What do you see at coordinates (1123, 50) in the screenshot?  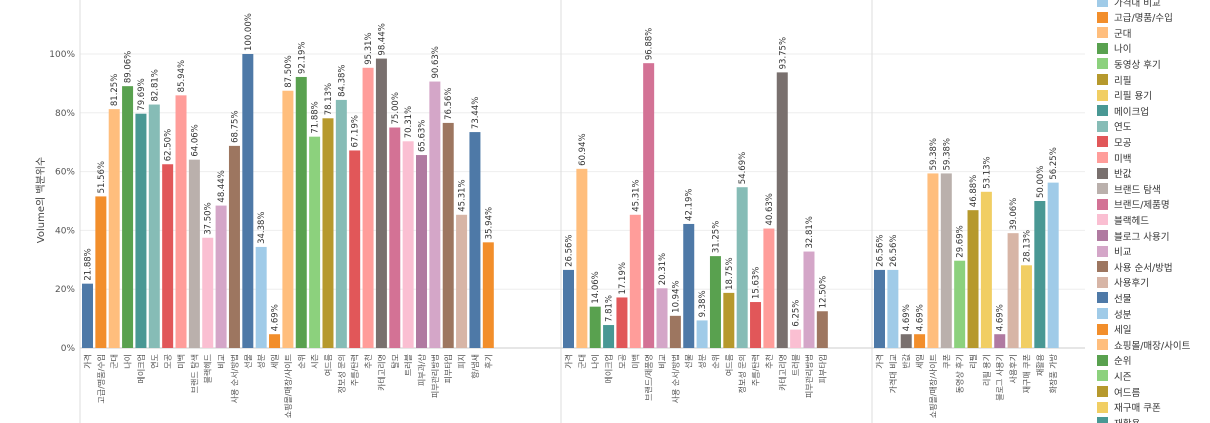 I see `legend-label: 나이` at bounding box center [1123, 50].